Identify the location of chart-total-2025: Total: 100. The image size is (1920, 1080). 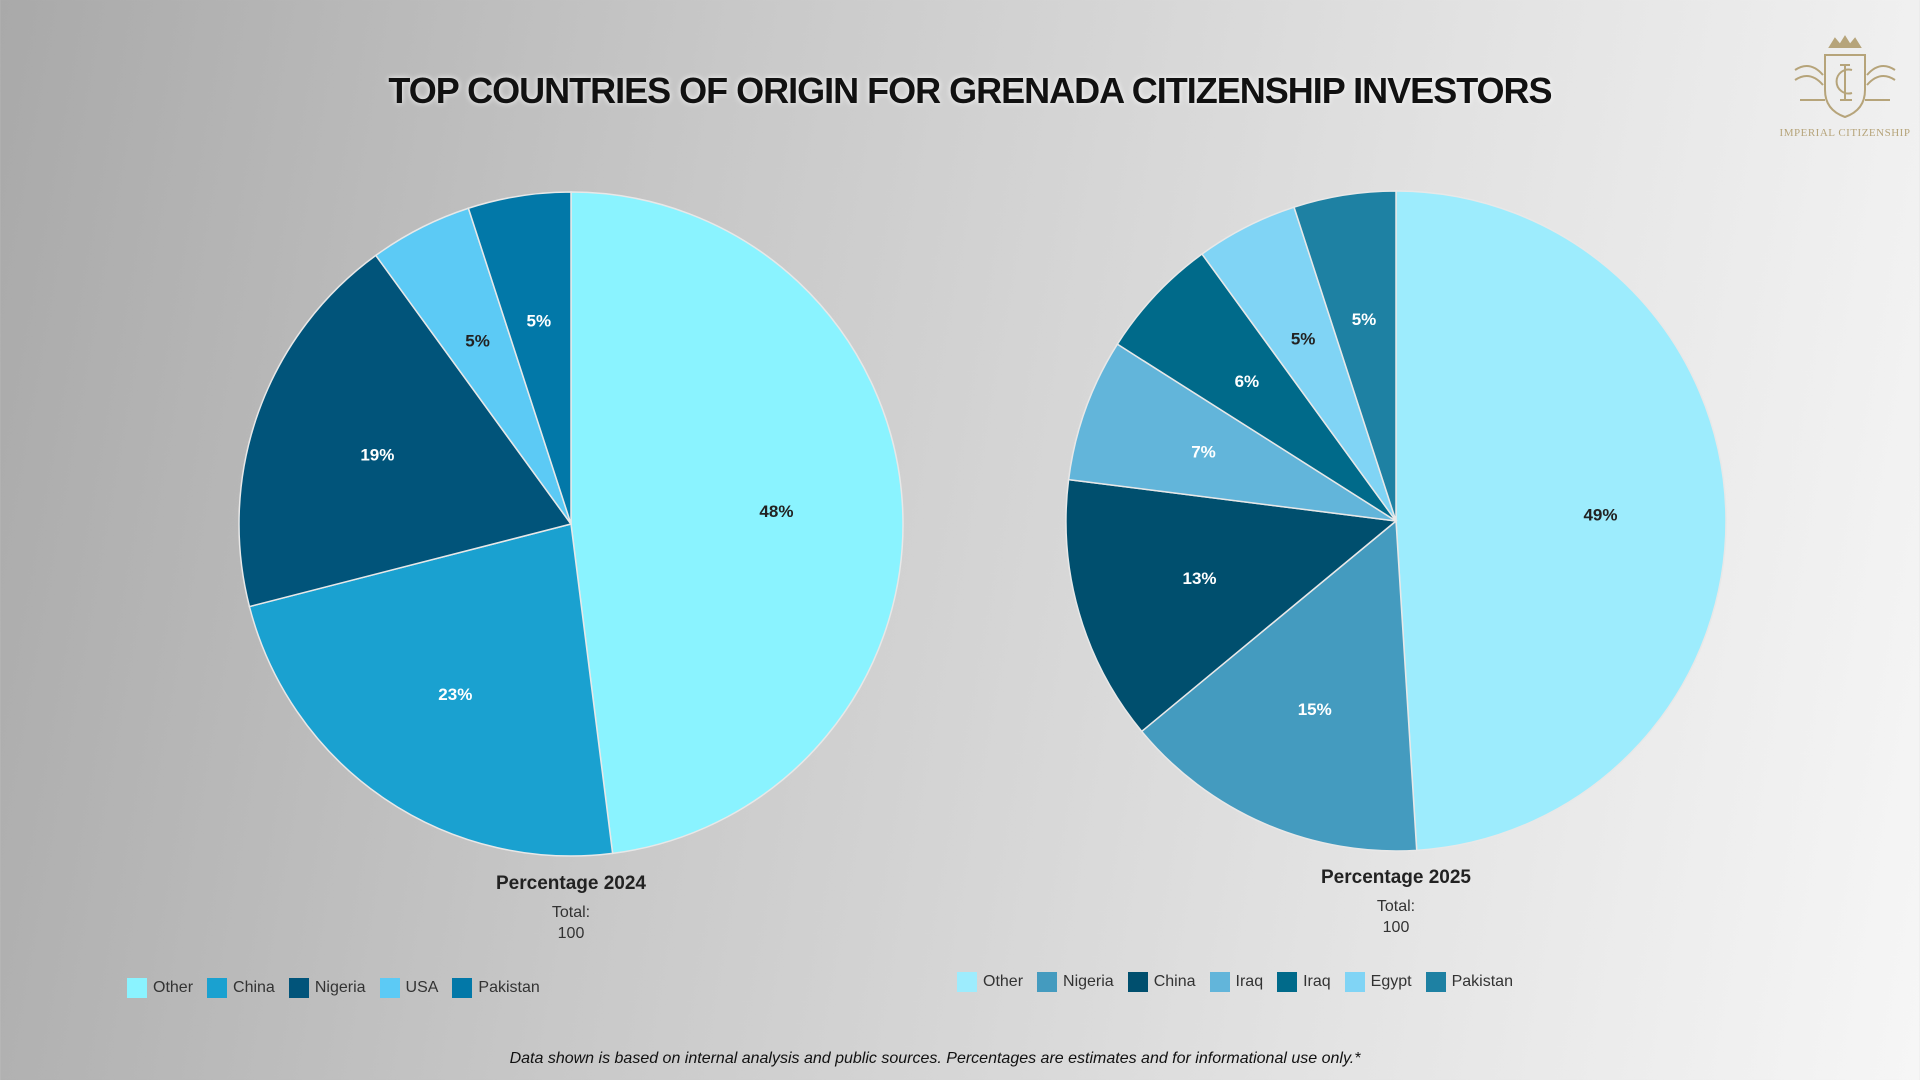
(1396, 917).